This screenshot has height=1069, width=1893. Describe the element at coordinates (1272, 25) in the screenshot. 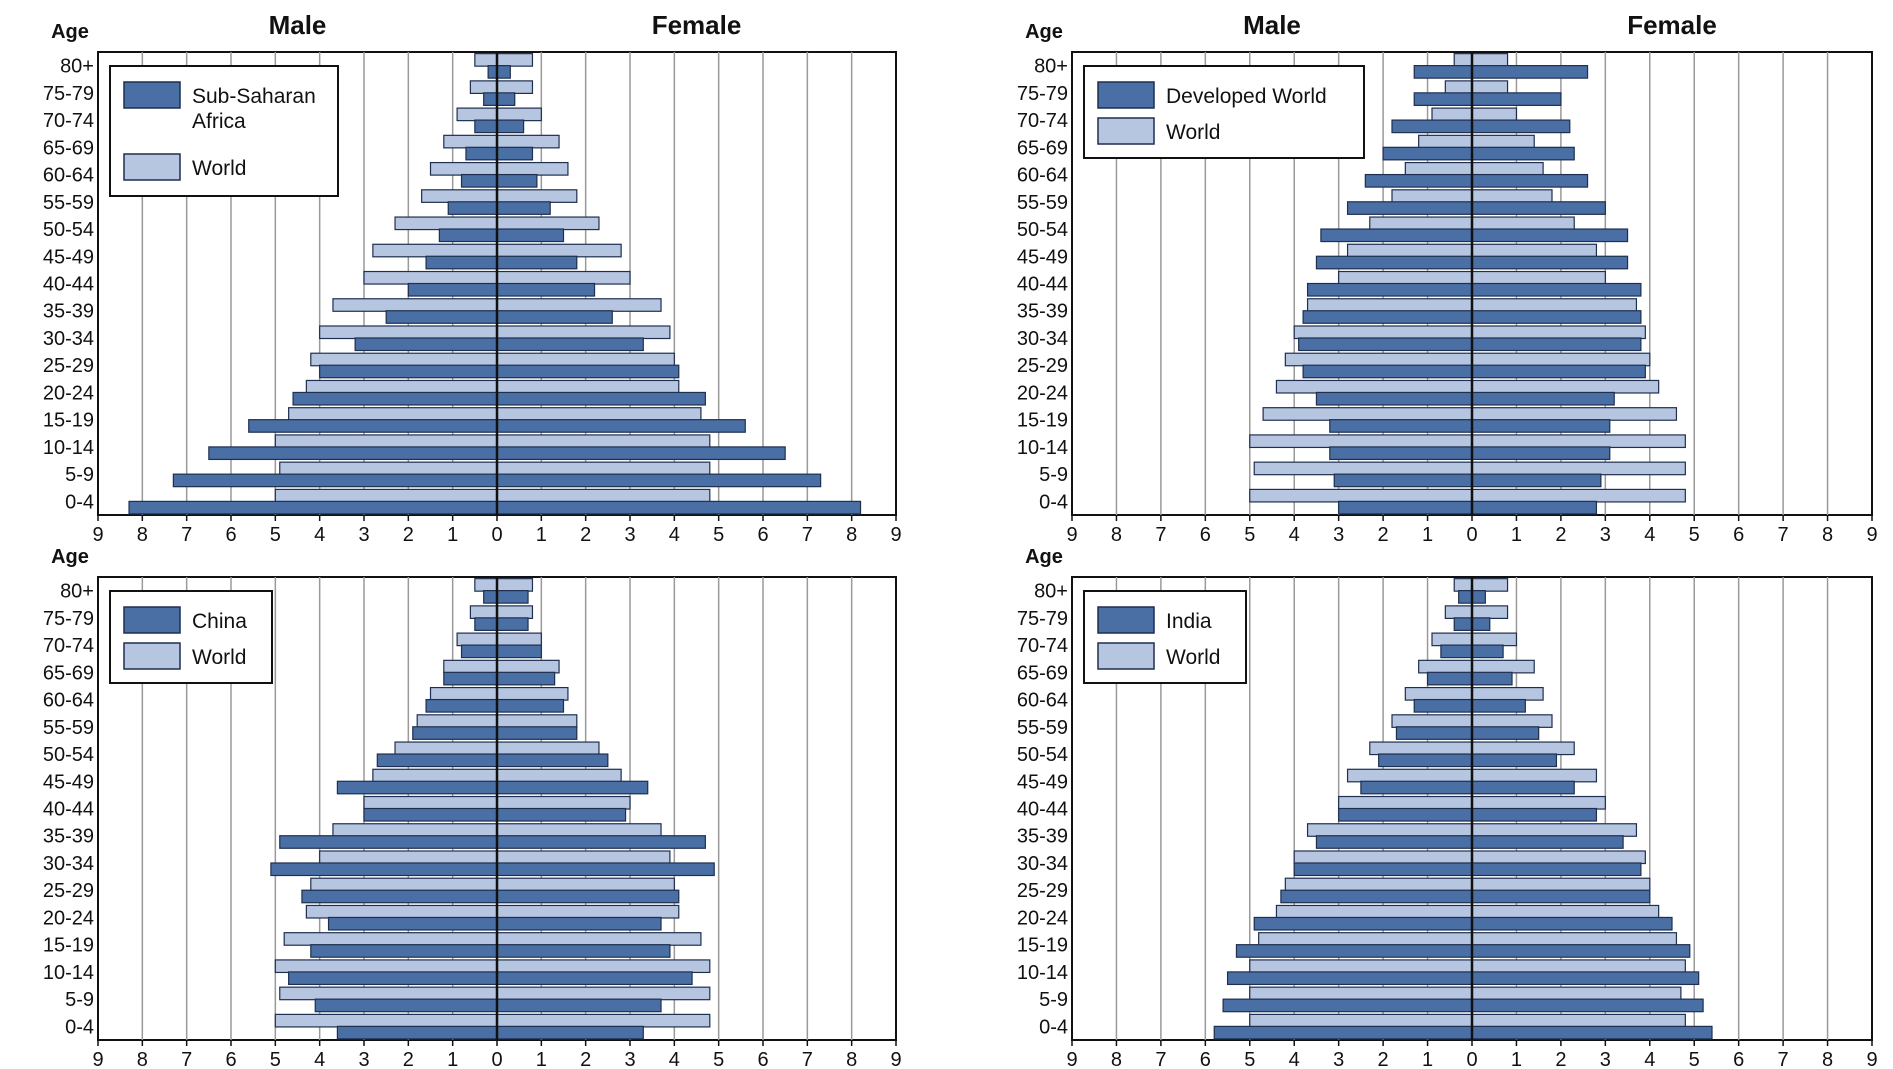

I see `male-header: Male` at that location.